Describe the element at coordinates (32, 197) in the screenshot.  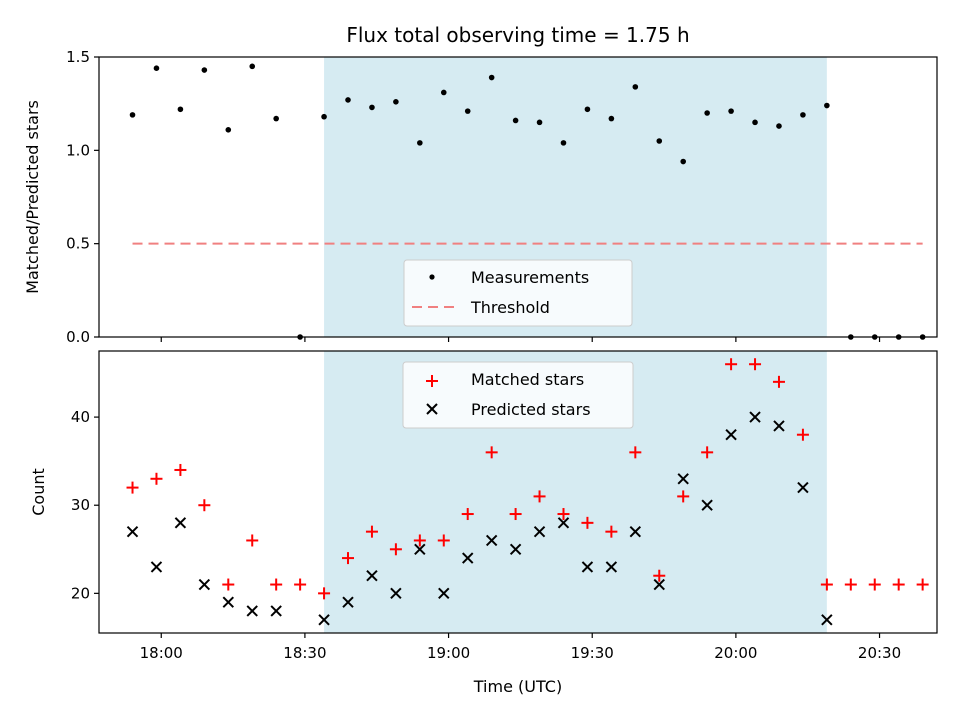
I see `top-y-axis-label: Matched/Predicted stars` at that location.